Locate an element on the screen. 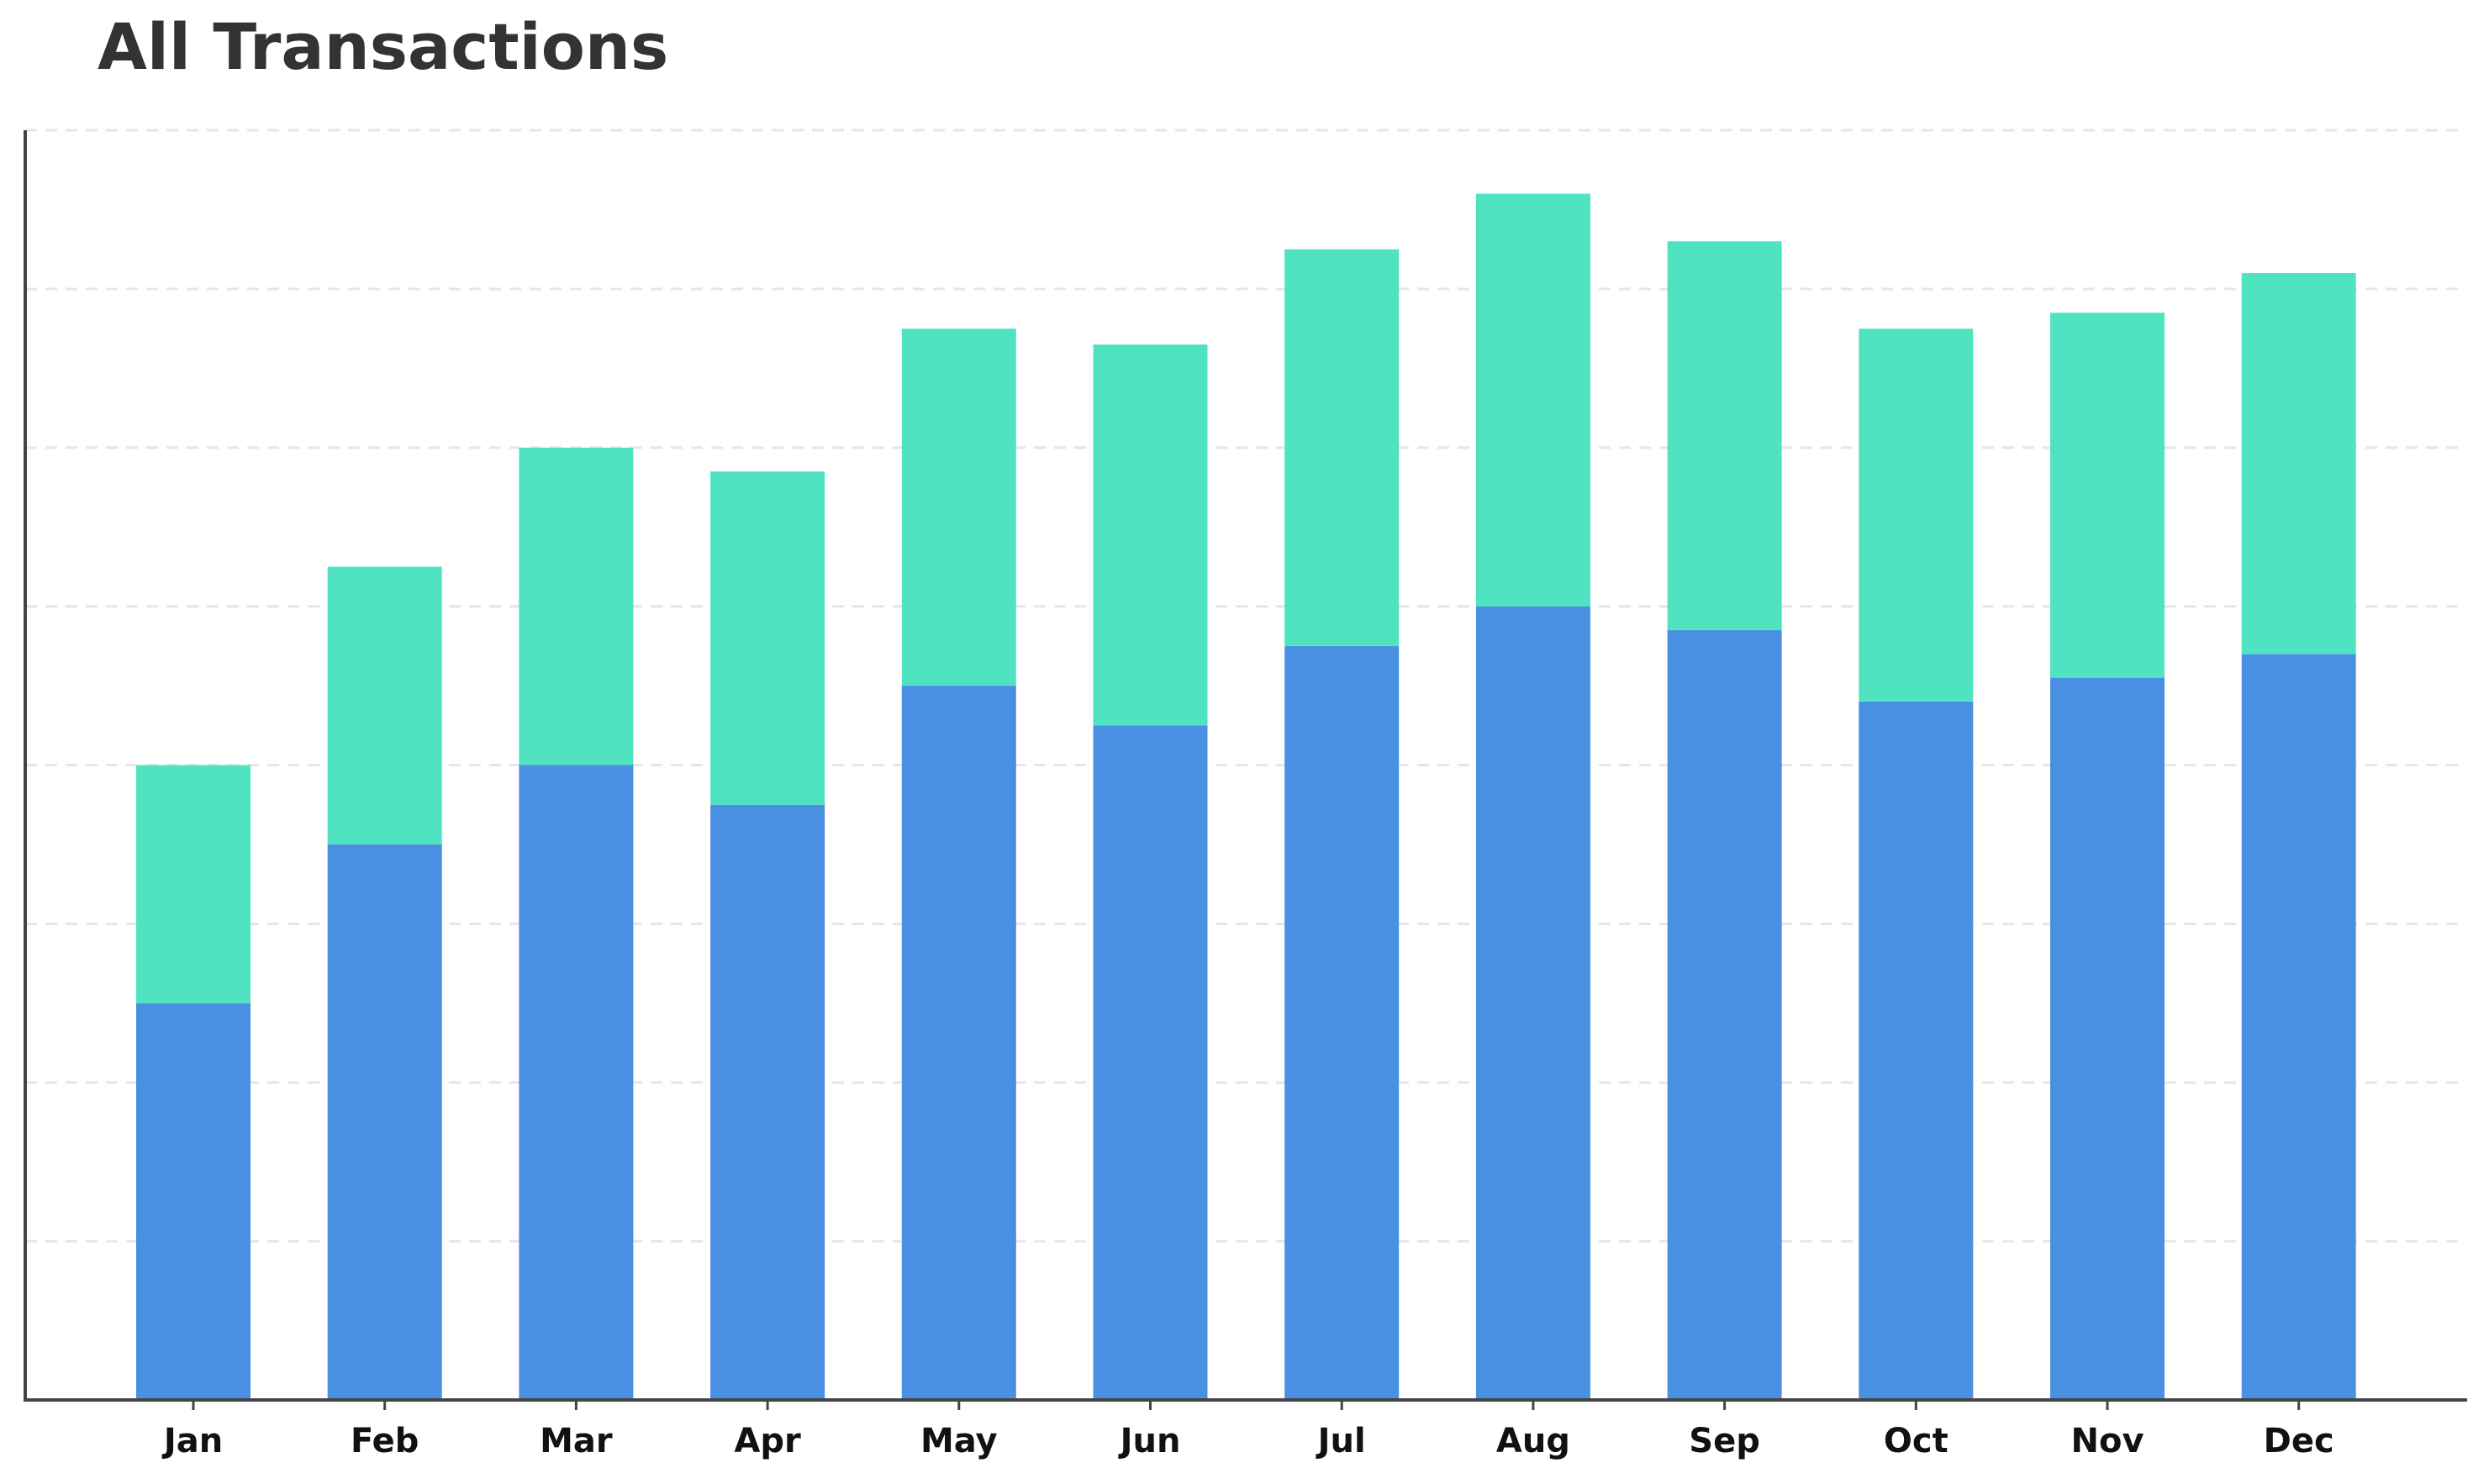 The height and width of the screenshot is (1484, 2489). x-tick-label-aug: Aug is located at coordinates (1533, 1441).